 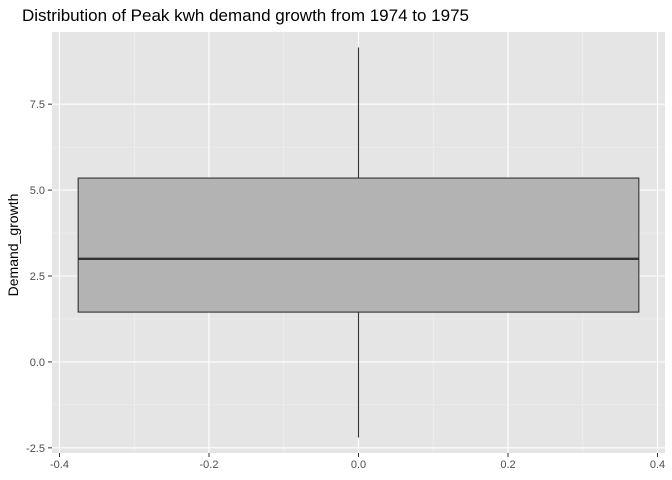 What do you see at coordinates (35, 449) in the screenshot?
I see `y-tick-label: -2.5` at bounding box center [35, 449].